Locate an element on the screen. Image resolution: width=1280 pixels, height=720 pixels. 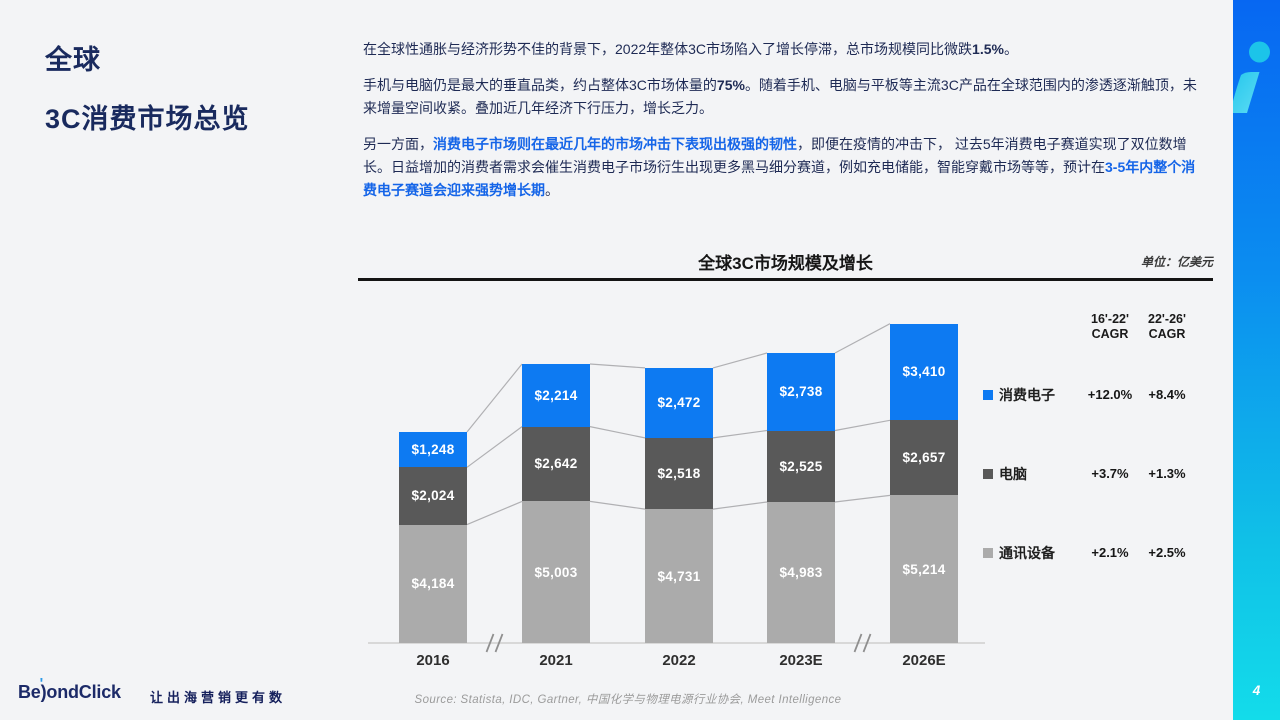
bar-segment-2021-电脑: $2,642 is located at coordinates (556, 464).